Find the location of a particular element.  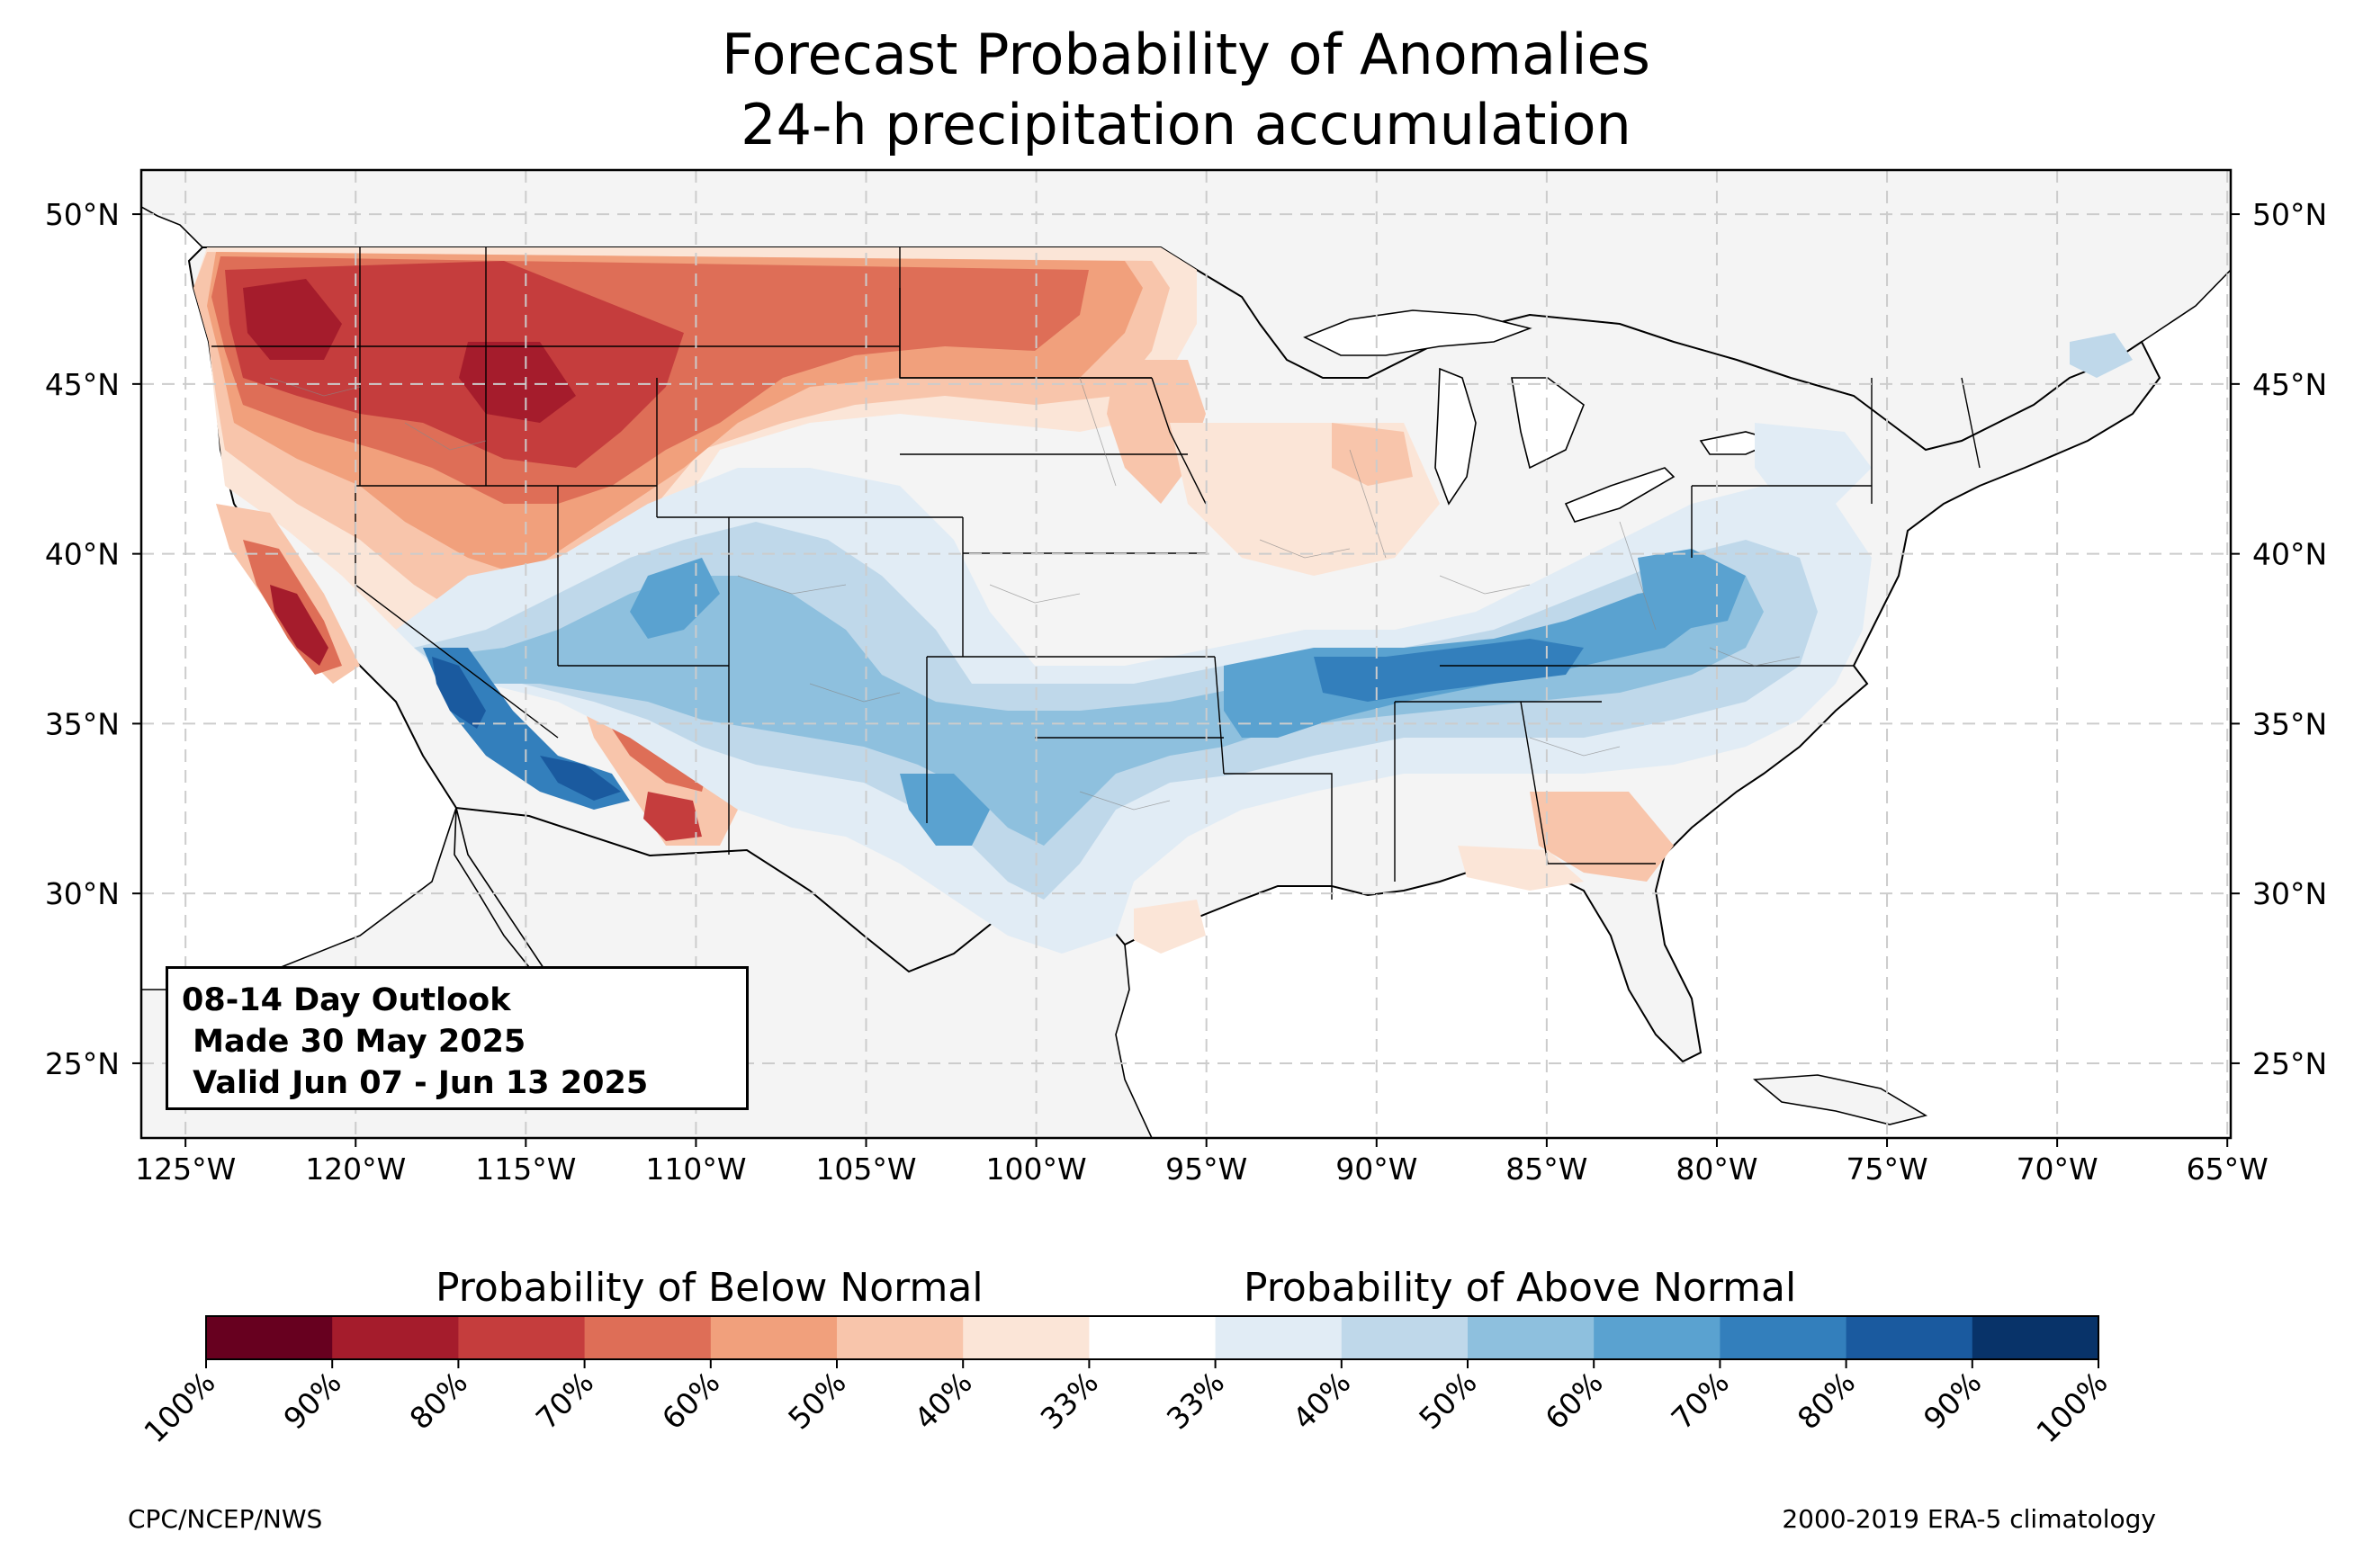

lon-tick-label: 85°W is located at coordinates (1546, 1169).